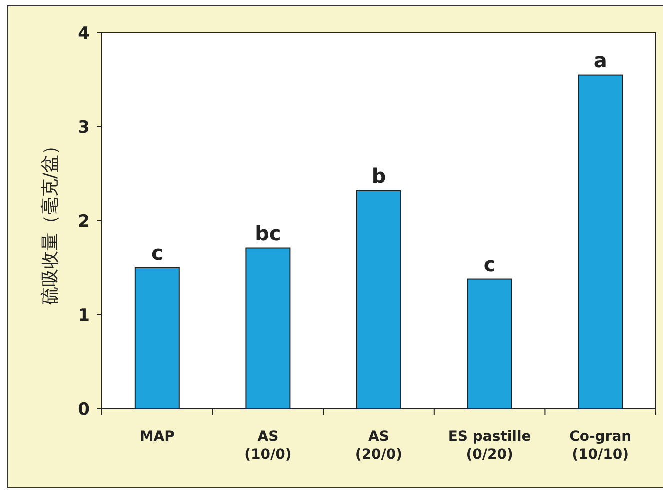 The image size is (663, 490). What do you see at coordinates (601, 60) in the screenshot?
I see `annotation: a` at bounding box center [601, 60].